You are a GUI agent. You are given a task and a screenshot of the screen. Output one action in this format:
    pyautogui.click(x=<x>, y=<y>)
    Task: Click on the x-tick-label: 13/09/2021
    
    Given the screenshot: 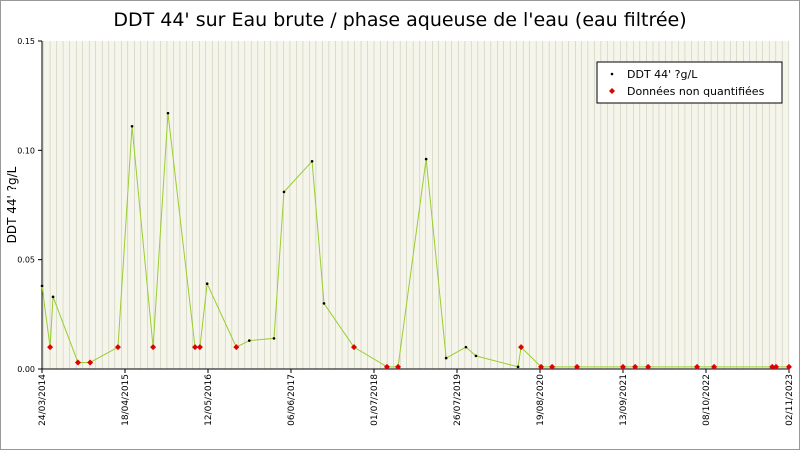 What is the action you would take?
    pyautogui.click(x=624, y=400)
    